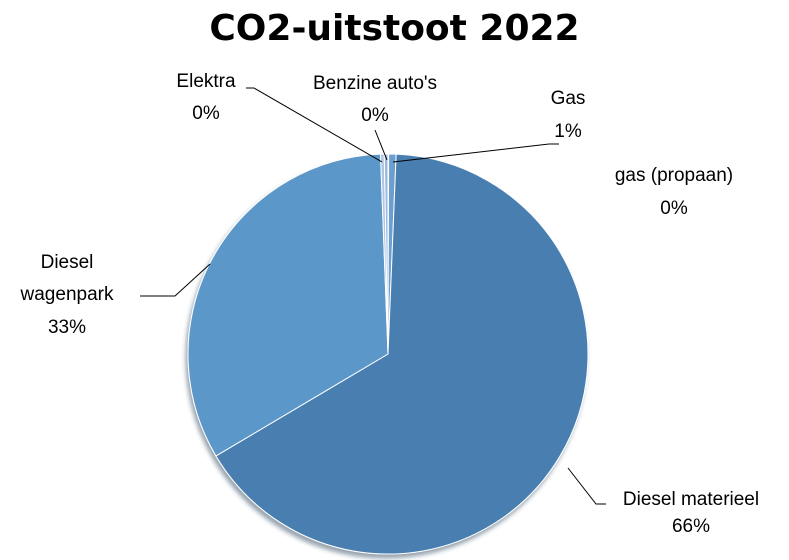 The image size is (789, 560). I want to click on slice-name-label-gas-propaan: gas (propaan), so click(674, 175).